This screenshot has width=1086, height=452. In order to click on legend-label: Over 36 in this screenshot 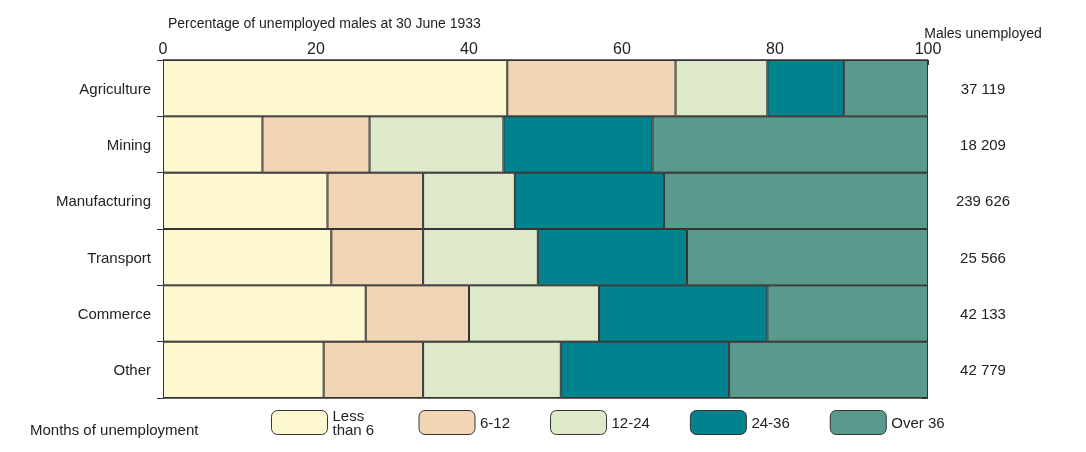, I will do `click(918, 422)`.